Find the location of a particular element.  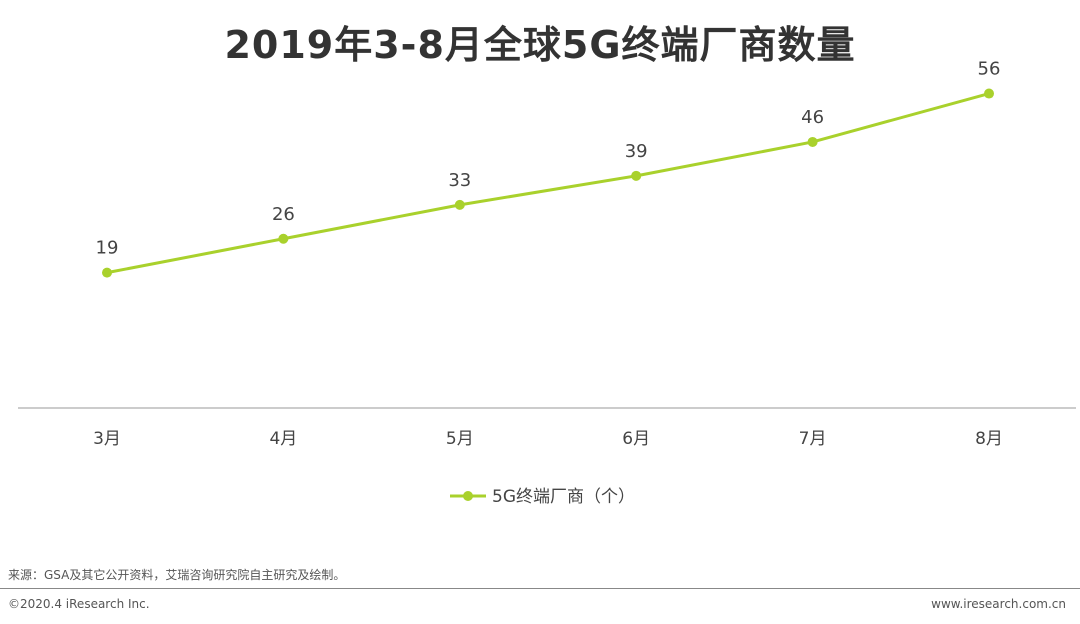

legend-swatch-marker is located at coordinates (468, 496).